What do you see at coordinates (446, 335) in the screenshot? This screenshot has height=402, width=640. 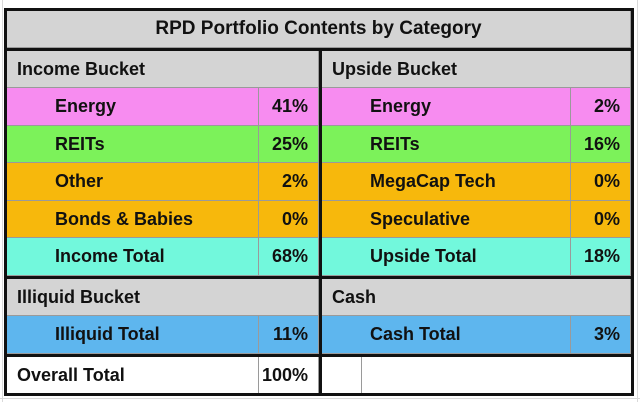 I see `cash-total-label: Cash Total` at bounding box center [446, 335].